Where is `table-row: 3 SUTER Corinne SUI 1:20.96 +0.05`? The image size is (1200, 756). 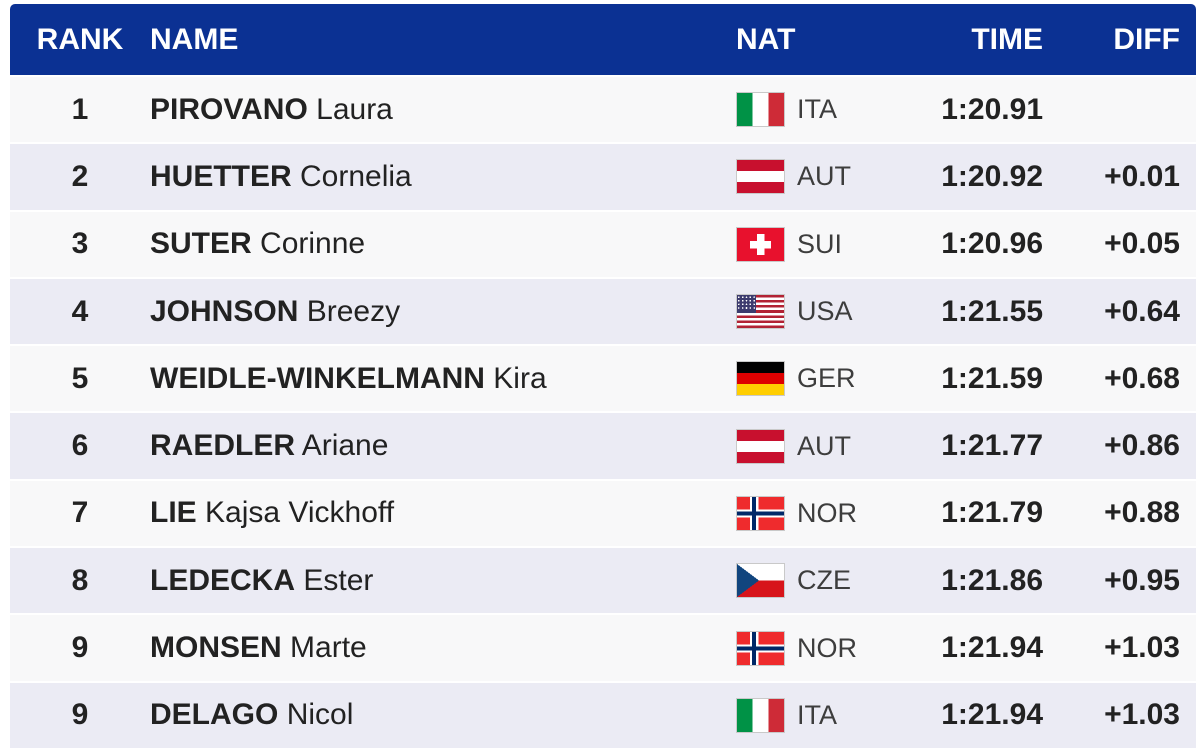 table-row: 3 SUTER Corinne SUI 1:20.96 +0.05 is located at coordinates (603, 243).